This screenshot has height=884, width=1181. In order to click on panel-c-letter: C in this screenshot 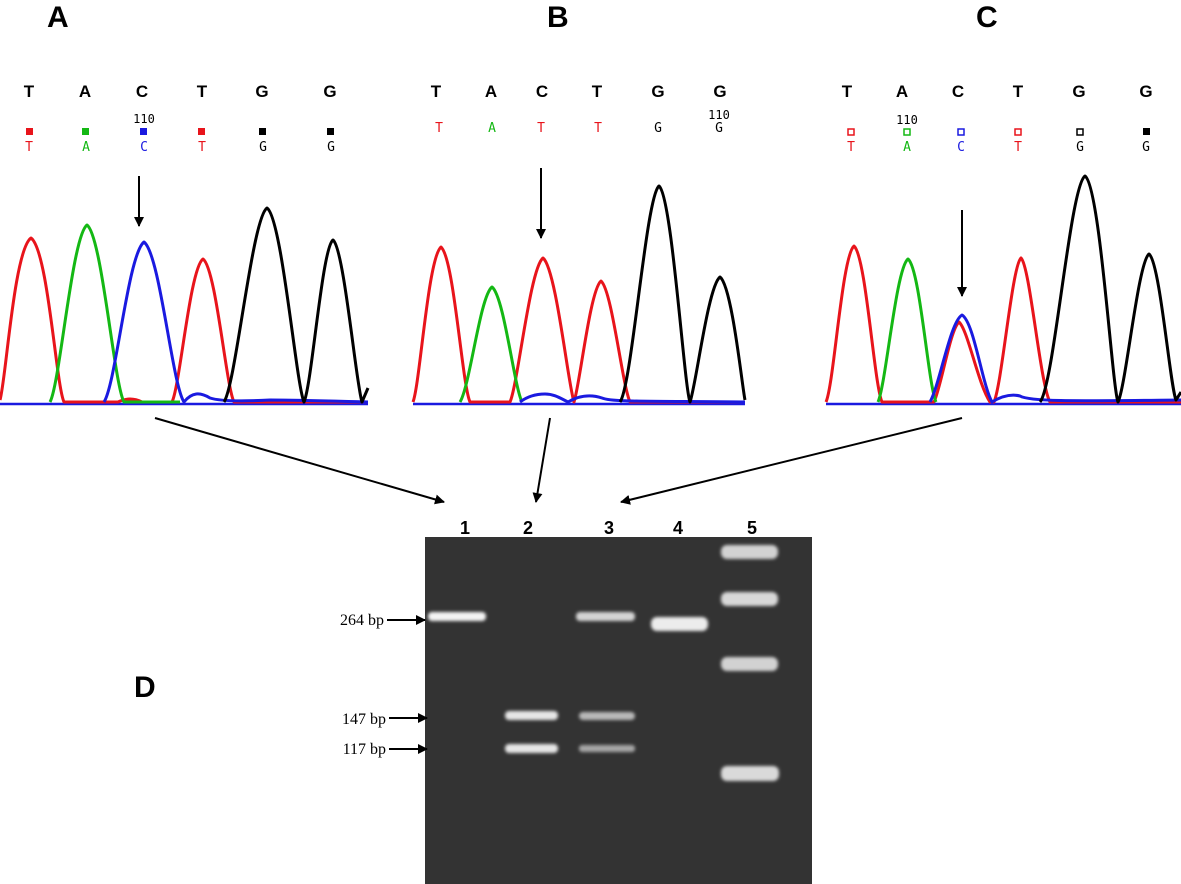, I will do `click(987, 17)`.